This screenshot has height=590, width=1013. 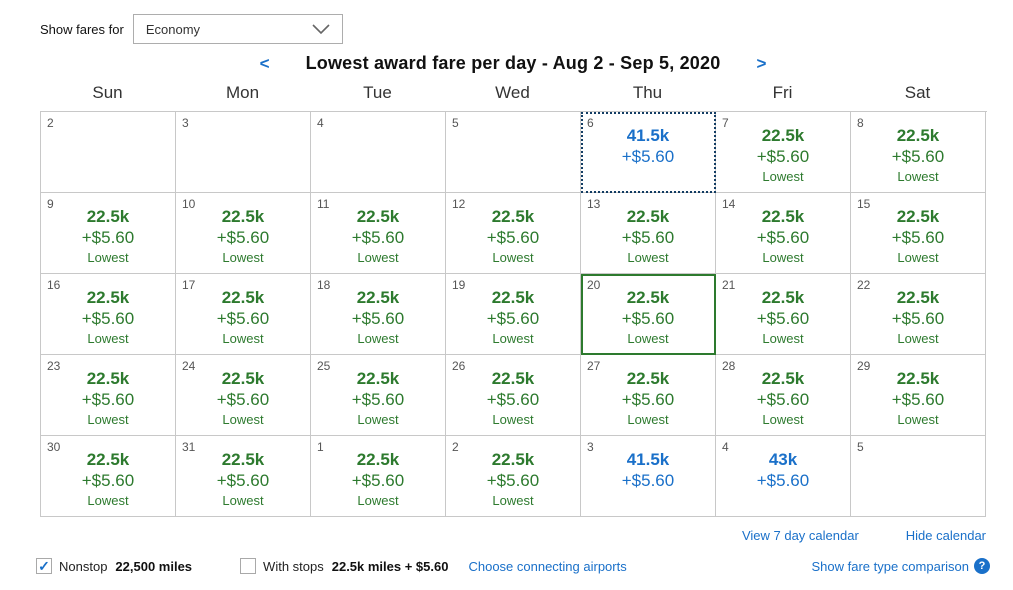 I want to click on cabin-select-dropdown: Economy, so click(x=237, y=29).